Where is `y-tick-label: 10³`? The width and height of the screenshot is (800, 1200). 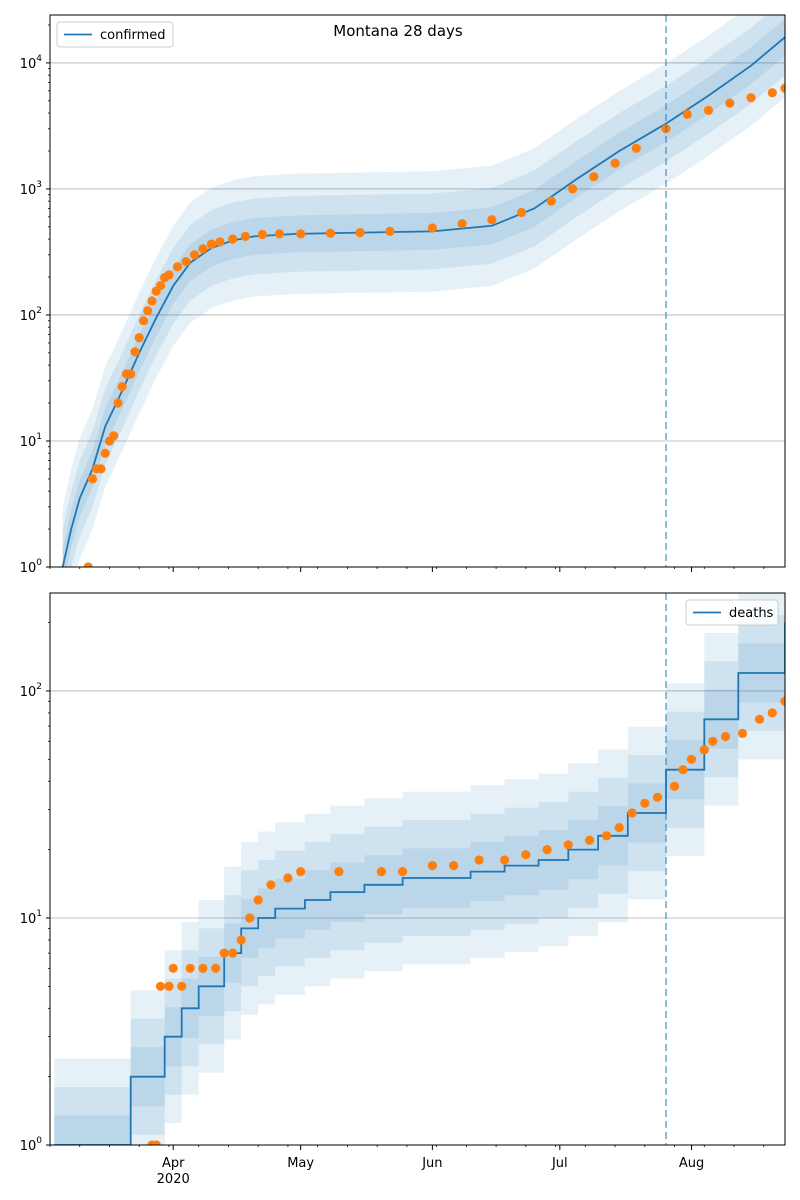 y-tick-label: 10³ is located at coordinates (31, 189).